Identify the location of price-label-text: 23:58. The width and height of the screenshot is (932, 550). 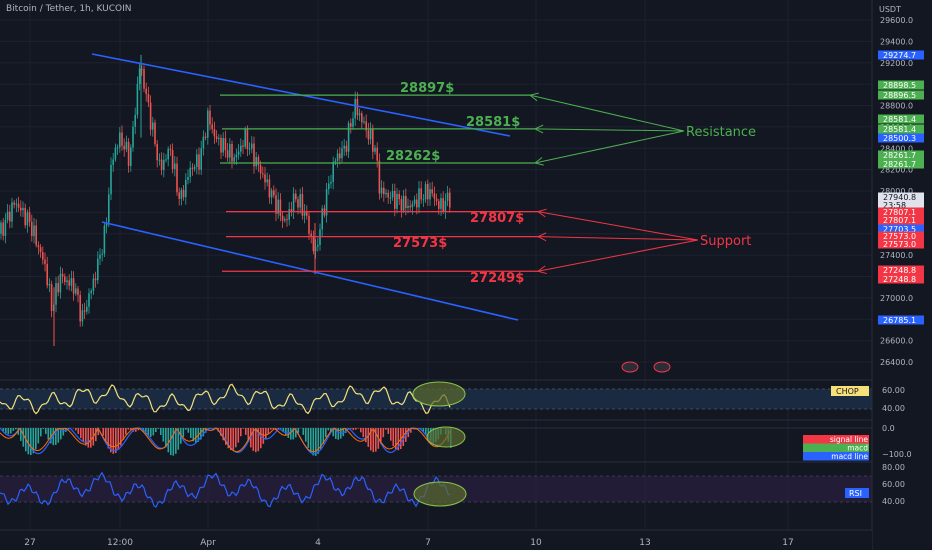
(894, 205).